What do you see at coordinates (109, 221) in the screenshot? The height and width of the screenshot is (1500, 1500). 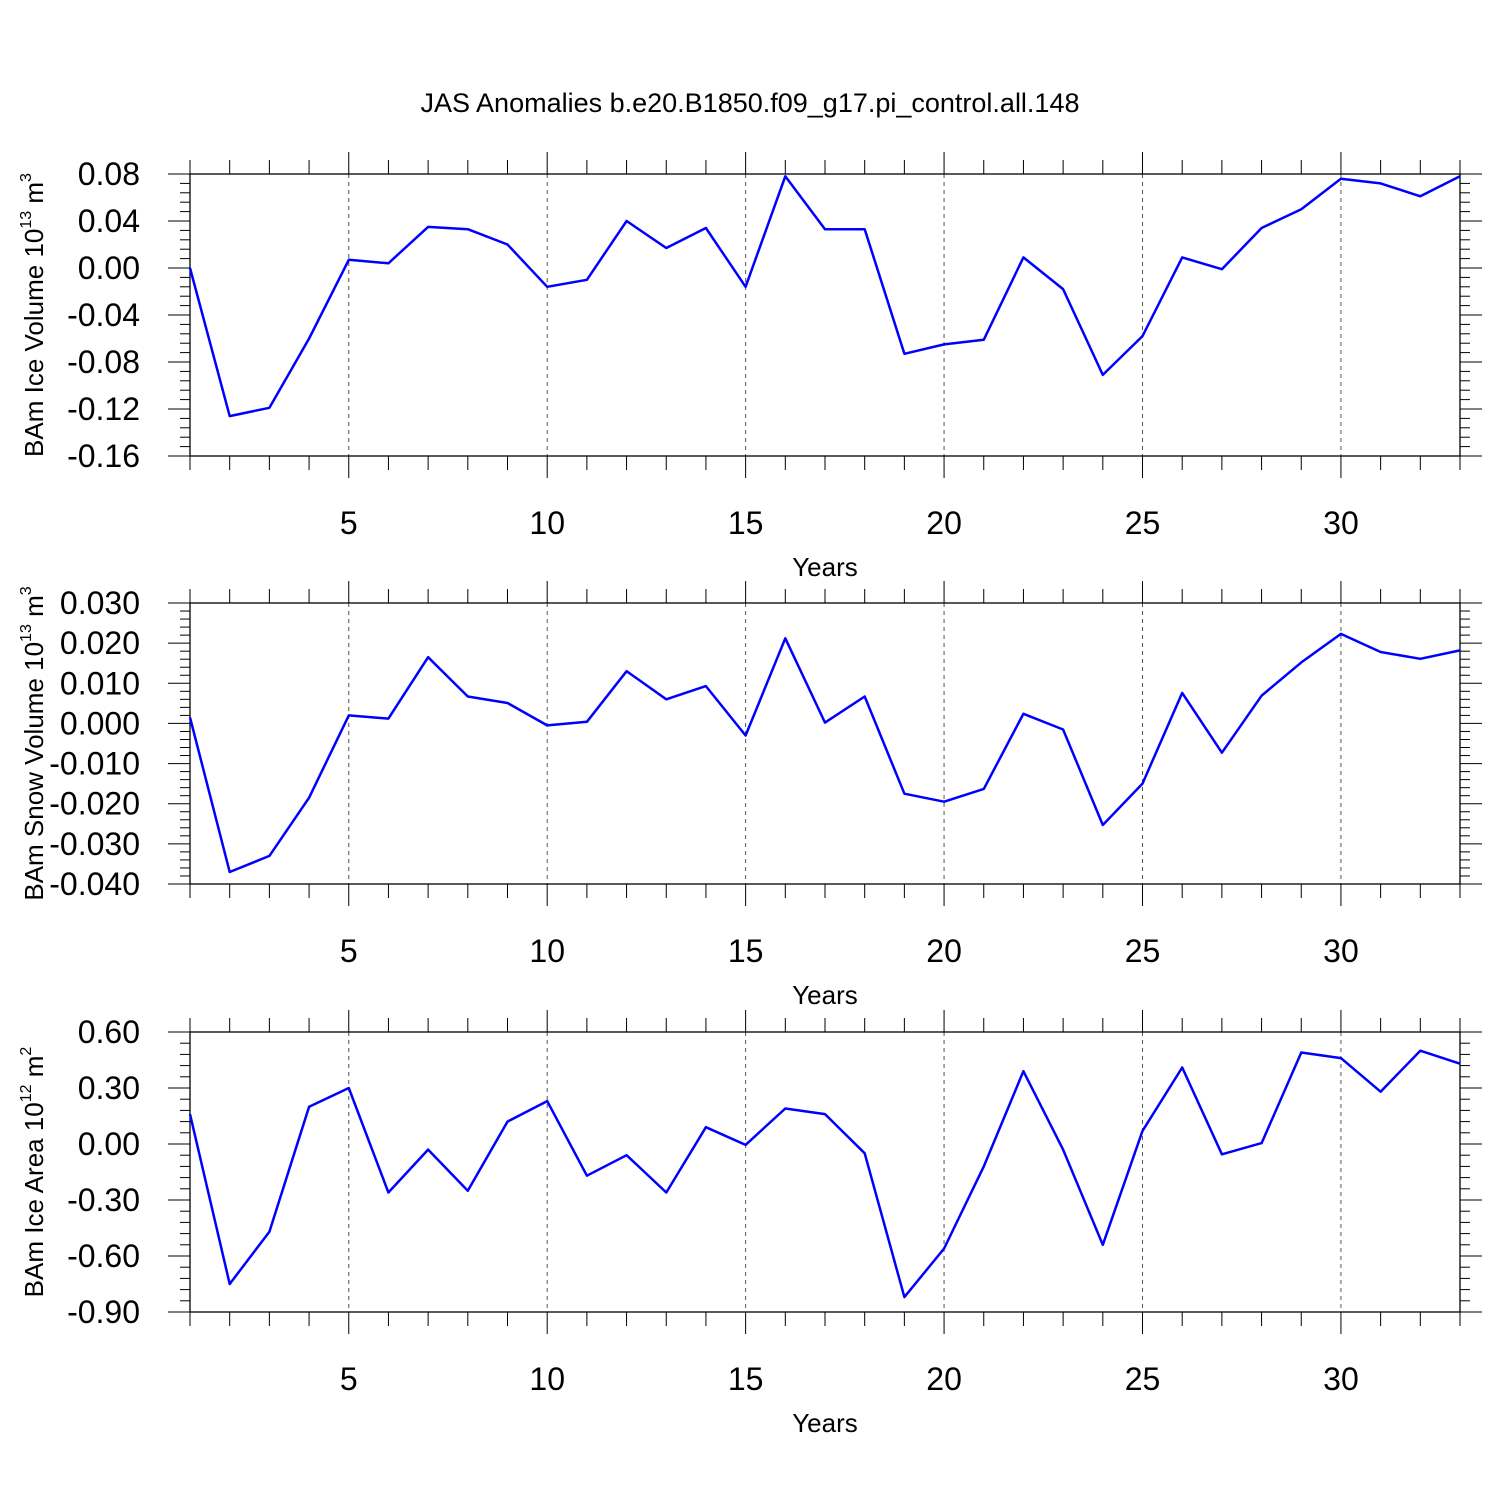 I see `y-tick-label: 0.04` at bounding box center [109, 221].